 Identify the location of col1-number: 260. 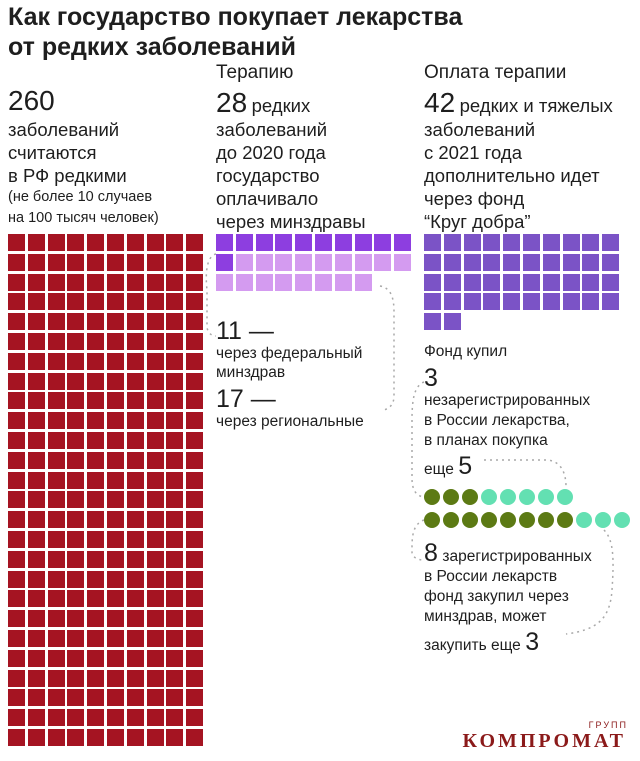
(31, 100).